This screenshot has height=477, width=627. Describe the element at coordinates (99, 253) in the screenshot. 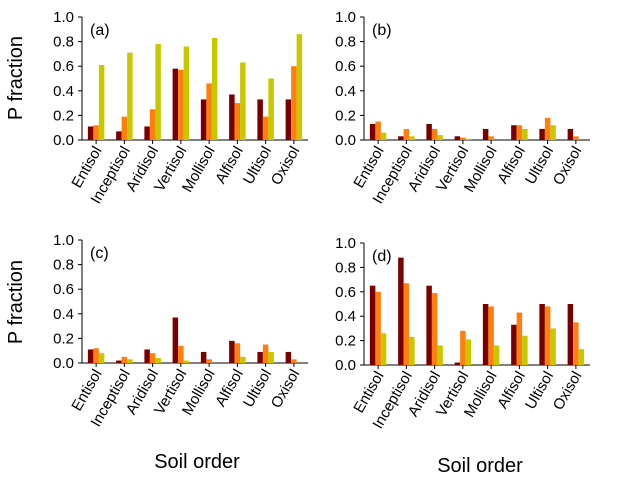

I see `panel-label: (c)` at that location.